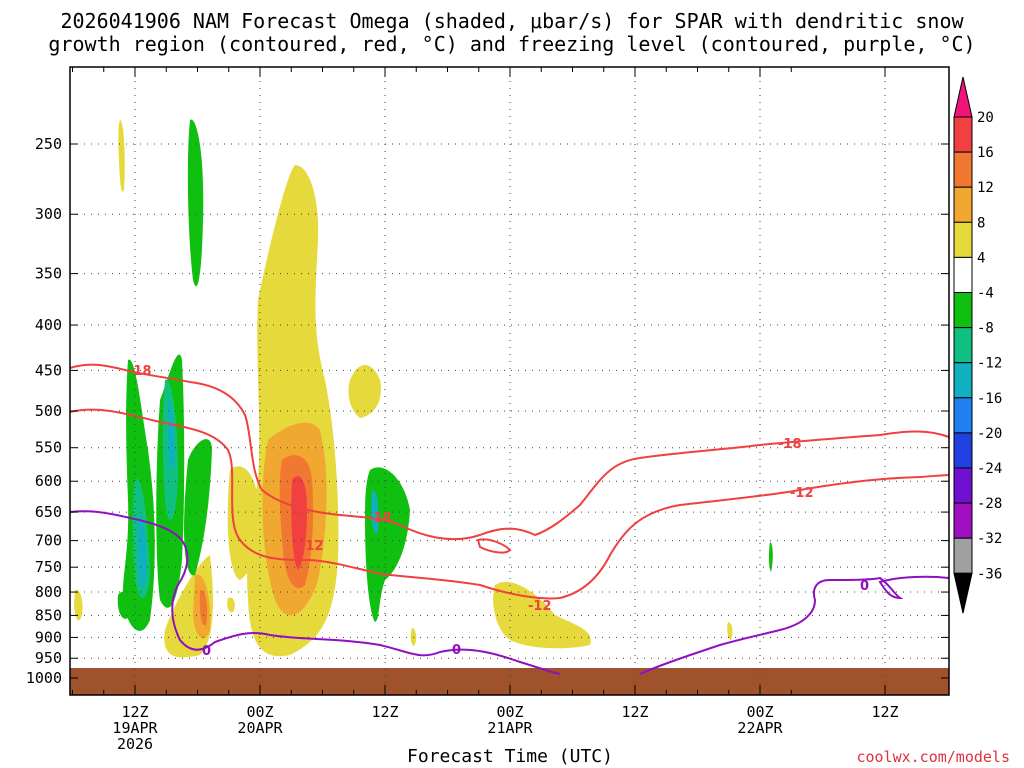 The width and height of the screenshot is (1024, 768). Describe the element at coordinates (48, 370) in the screenshot. I see `y-tick-label: 450` at that location.